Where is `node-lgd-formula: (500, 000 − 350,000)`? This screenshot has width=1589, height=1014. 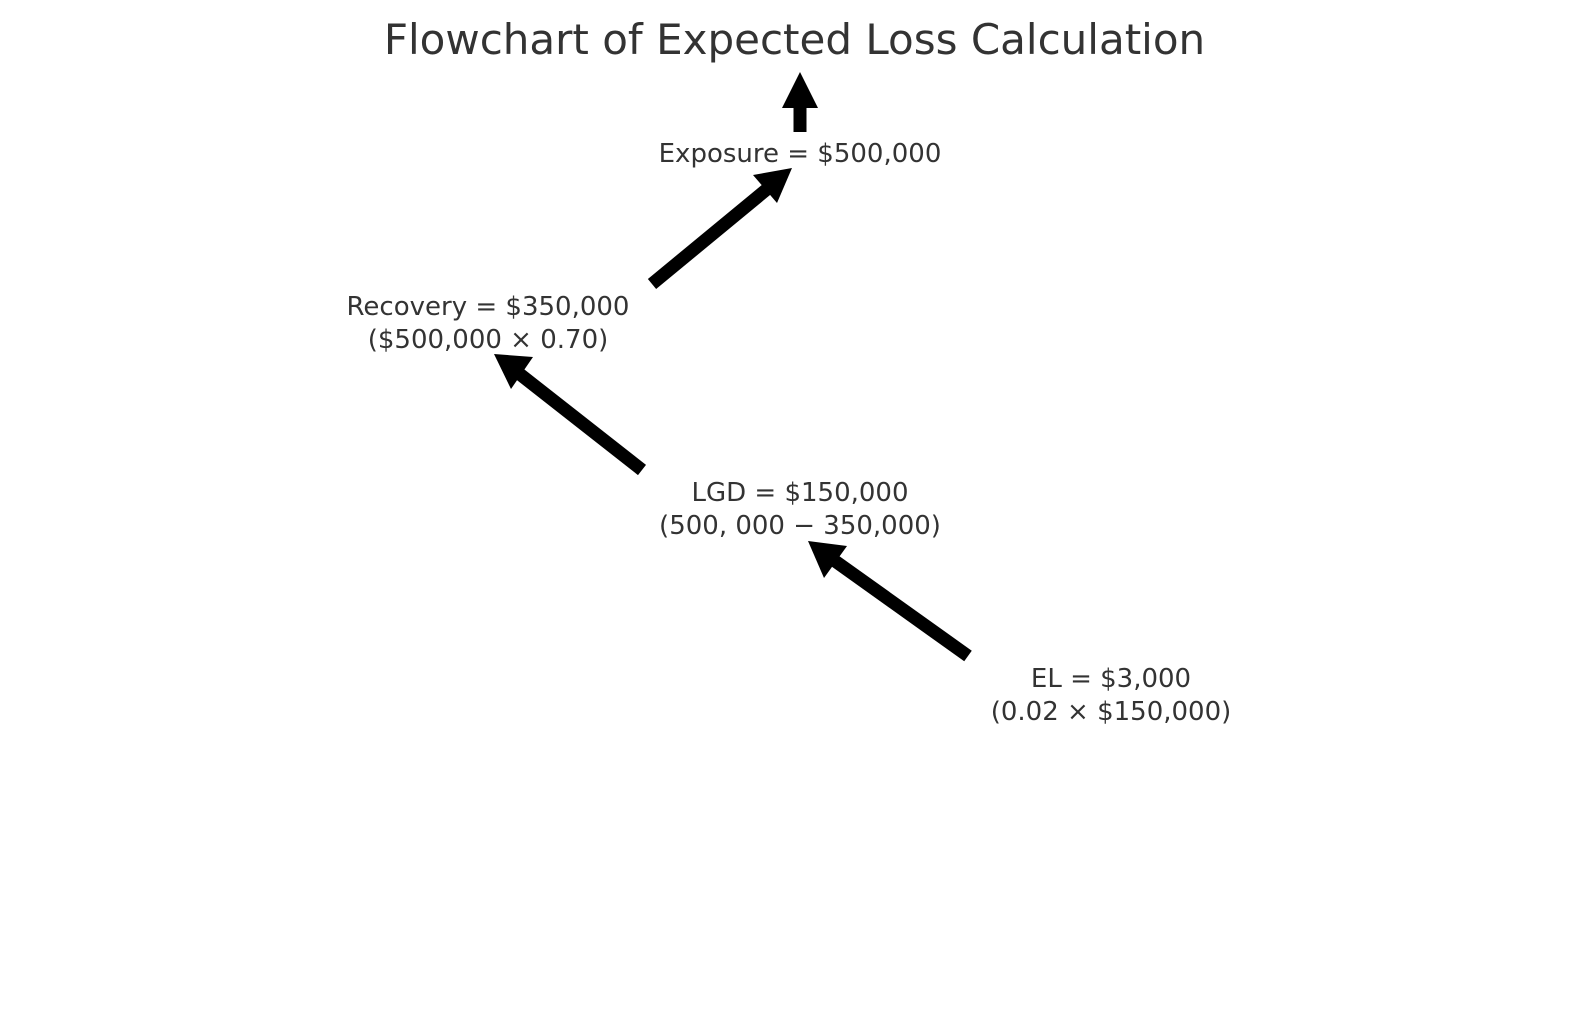
node-lgd-formula: (500, 000 − 350,000) is located at coordinates (800, 526).